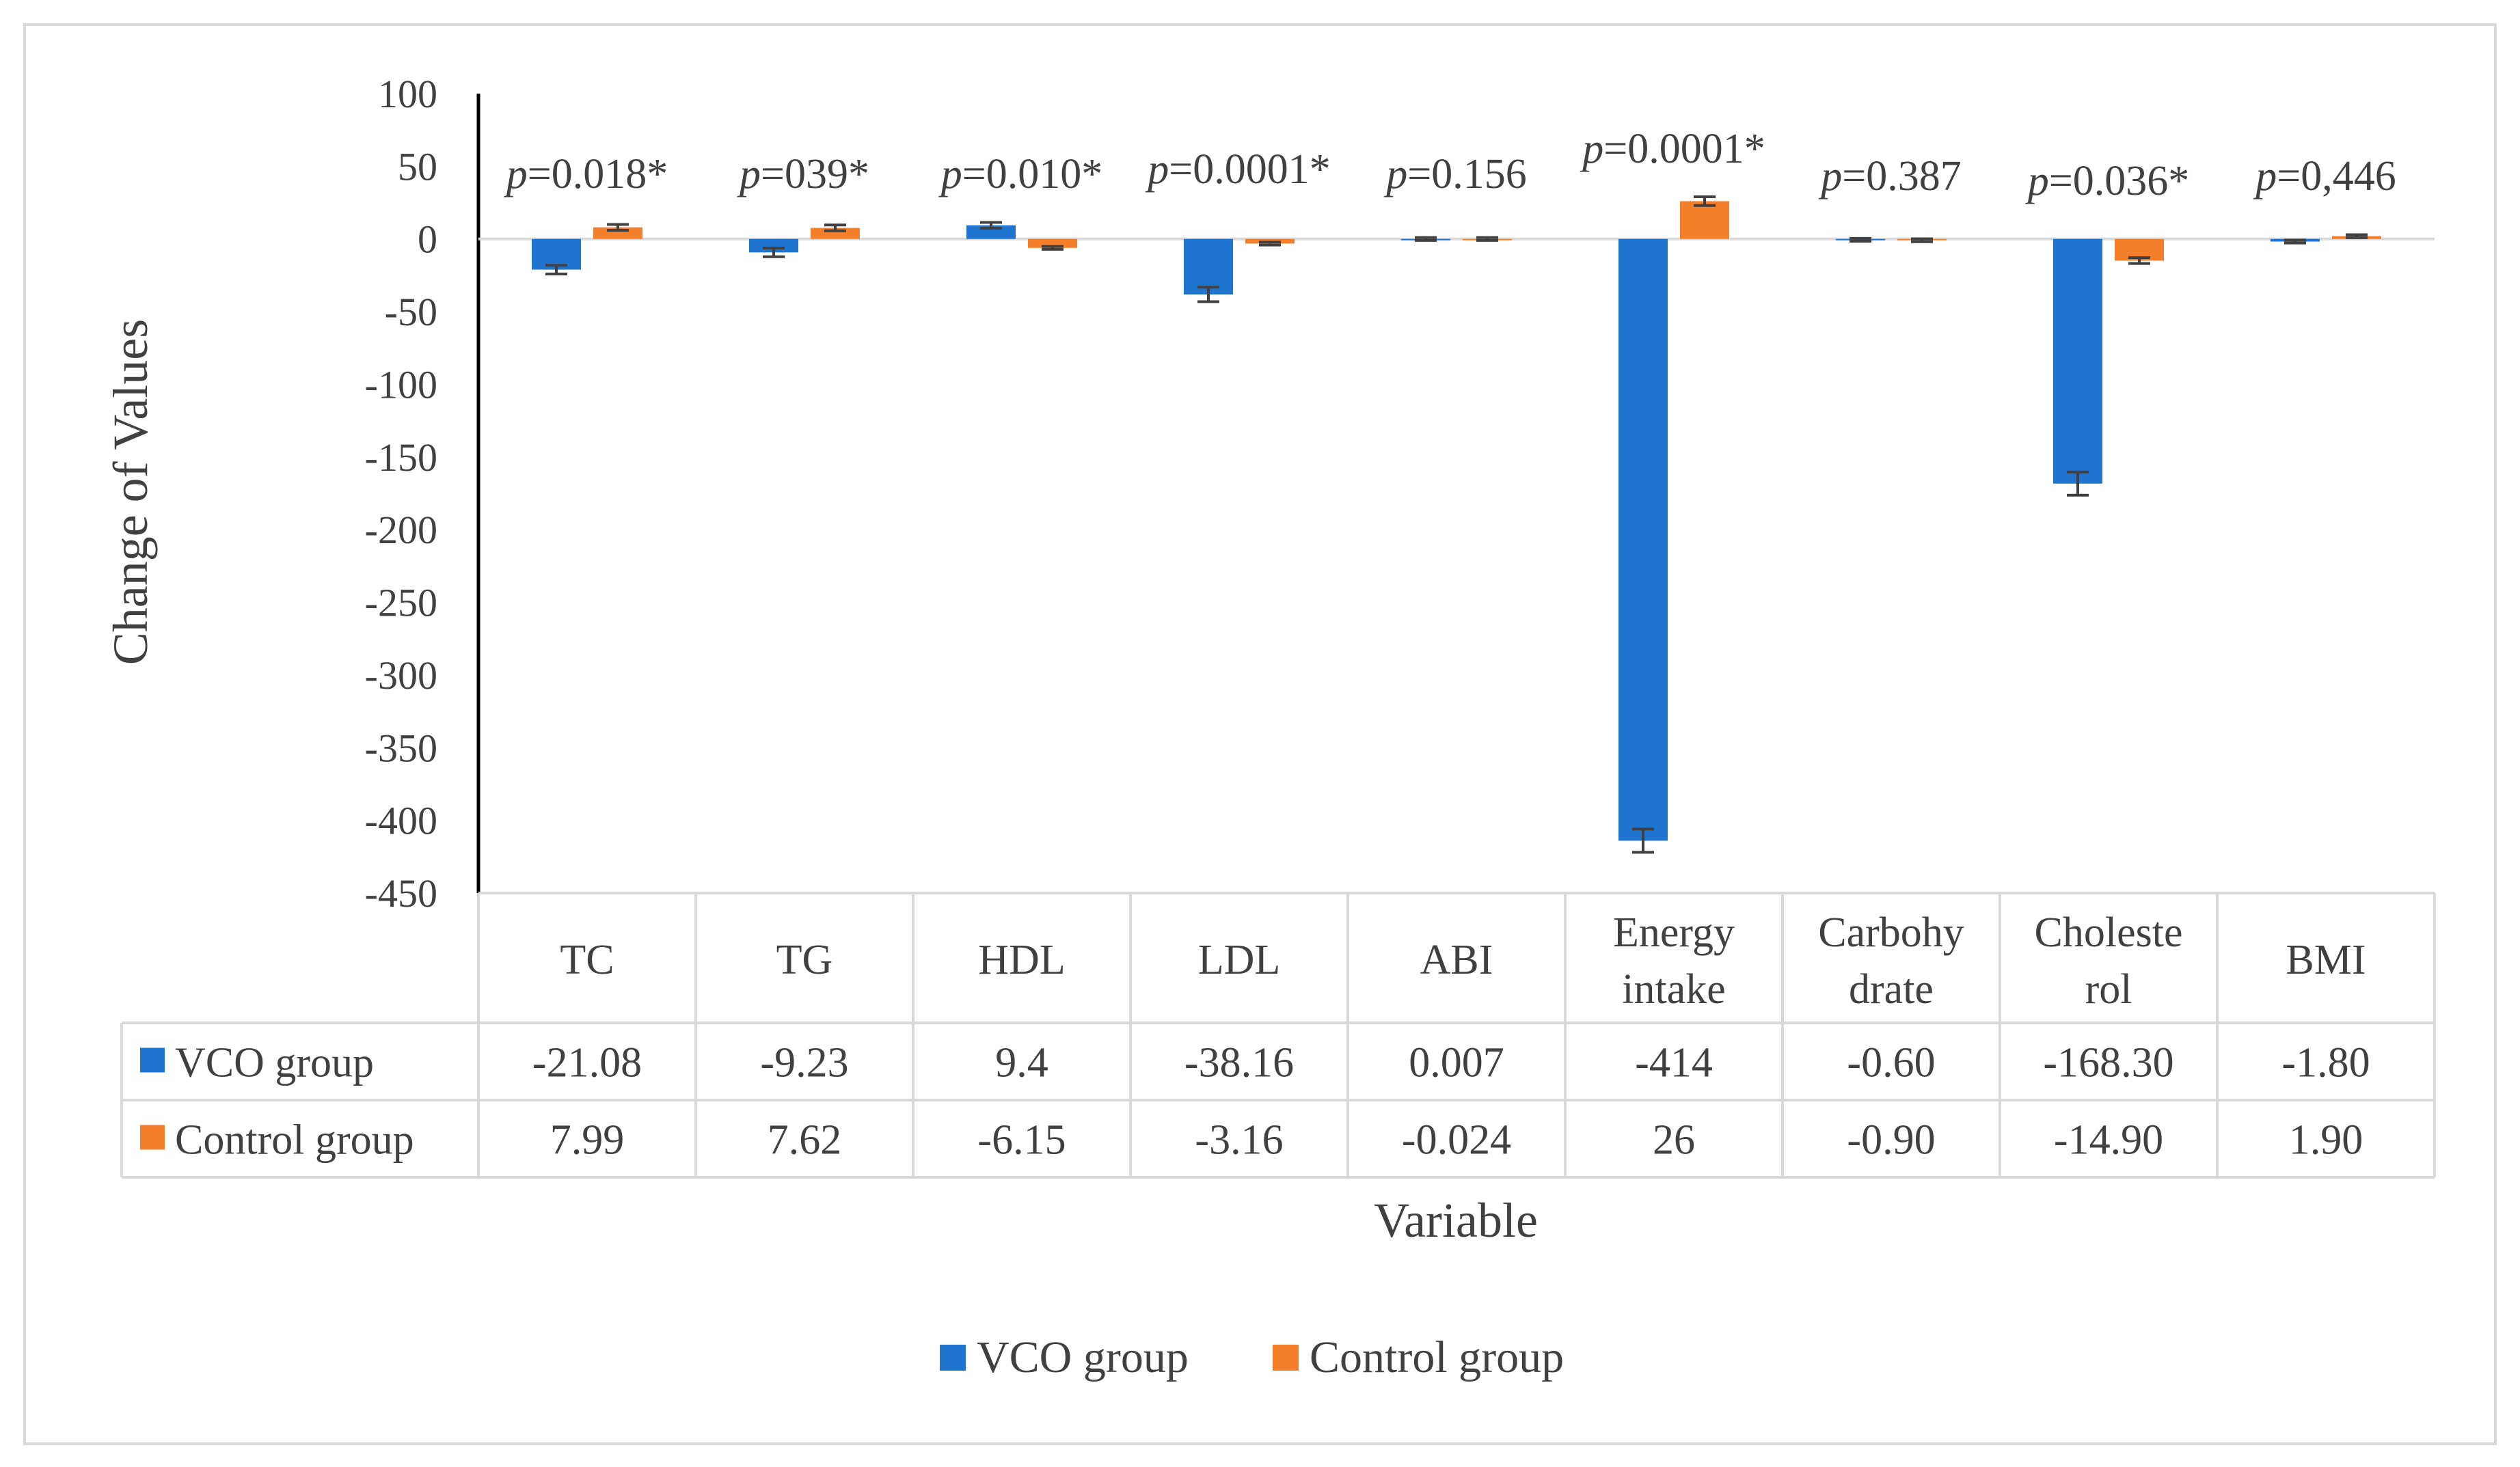  Describe the element at coordinates (294, 1140) in the screenshot. I see `series-label: Control group` at that location.